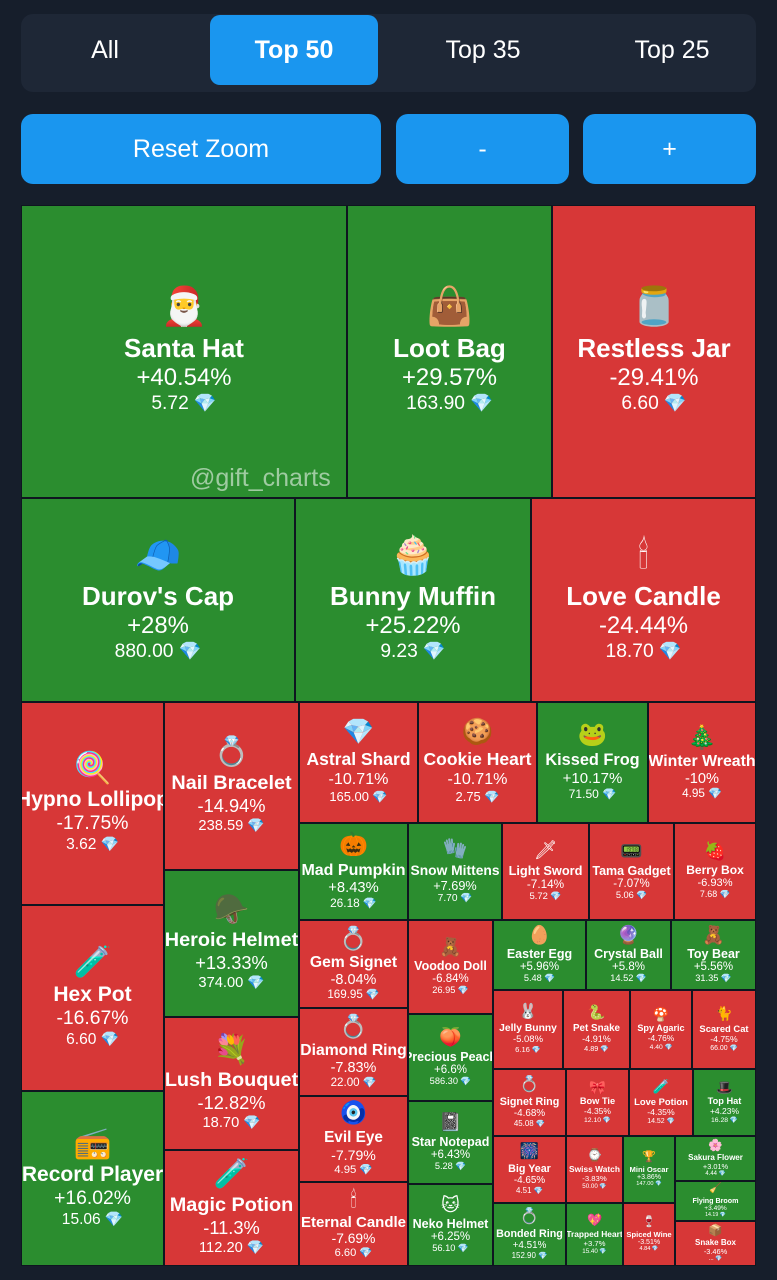 The image size is (777, 1280). I want to click on gift-name: Hypno Lollipop, so click(92, 800).